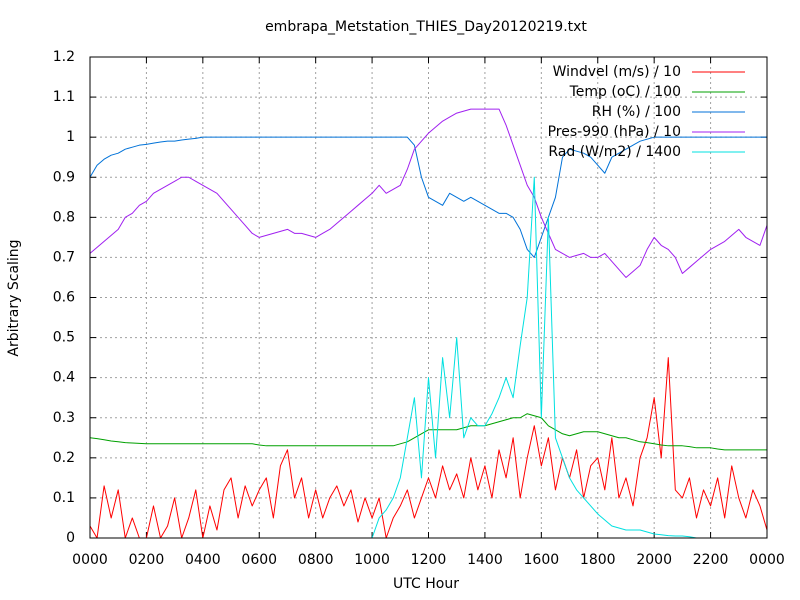  I want to click on y-tick-label: 0.5, so click(64, 338).